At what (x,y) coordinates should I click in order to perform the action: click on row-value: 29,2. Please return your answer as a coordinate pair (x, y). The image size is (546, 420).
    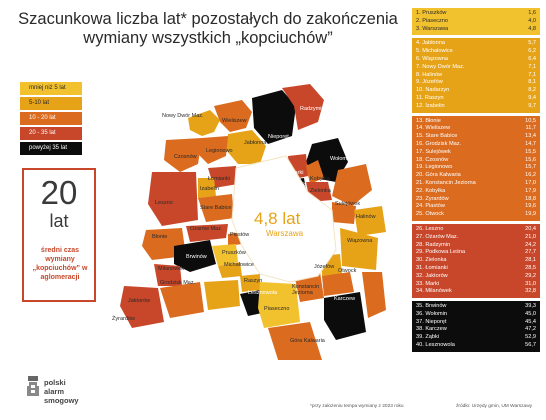
    Looking at the image, I should click on (530, 275).